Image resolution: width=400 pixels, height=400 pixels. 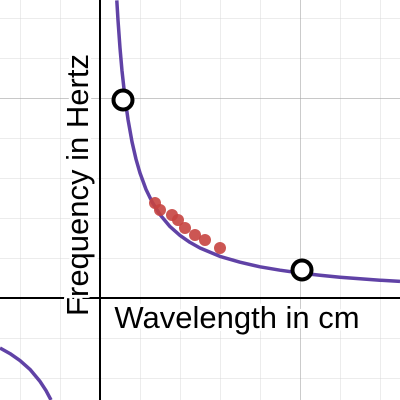 What do you see at coordinates (77, 185) in the screenshot?
I see `y-axis-label: Frequency in Hertz` at bounding box center [77, 185].